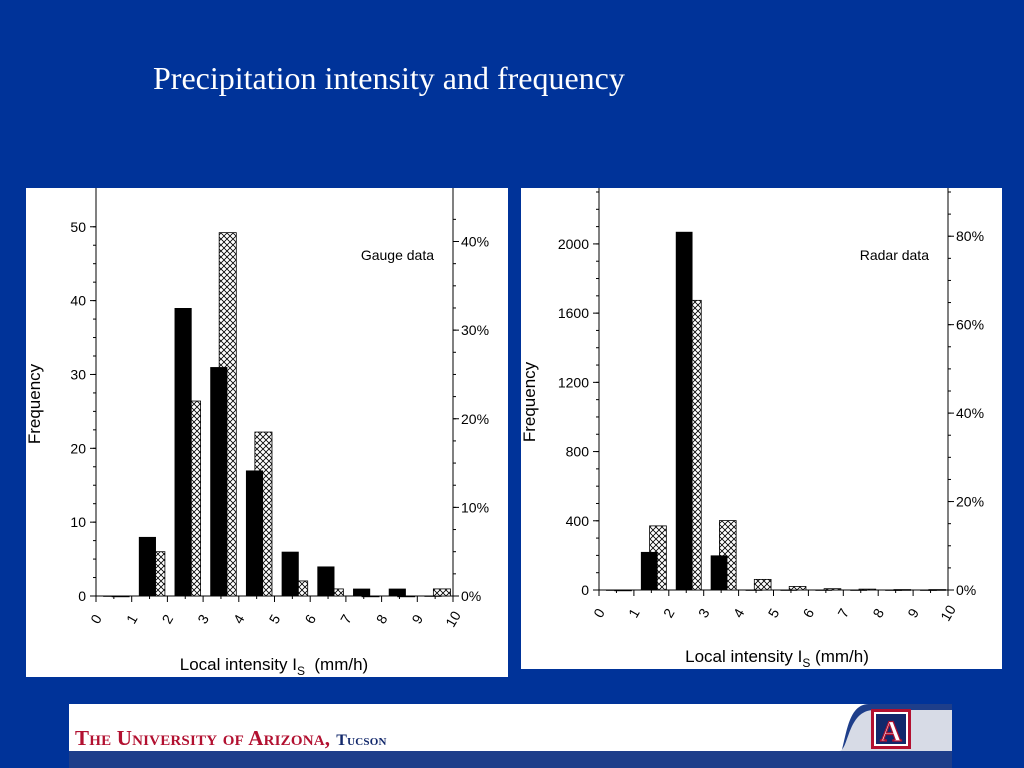 The height and width of the screenshot is (768, 1024). Describe the element at coordinates (78, 227) in the screenshot. I see `y-tick-label: 50` at that location.